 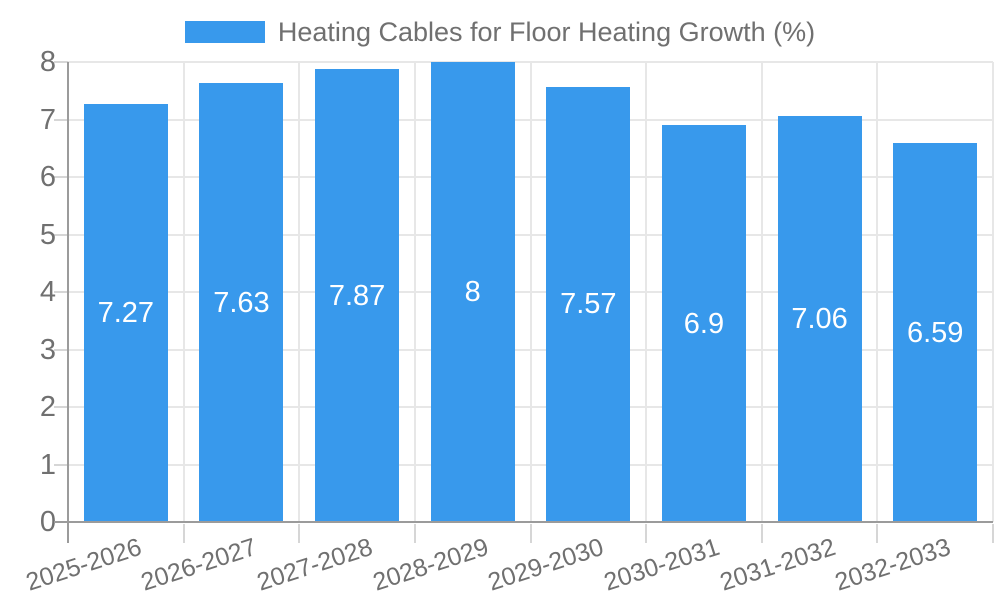 I want to click on bar-value-label: 7.57, so click(x=588, y=304).